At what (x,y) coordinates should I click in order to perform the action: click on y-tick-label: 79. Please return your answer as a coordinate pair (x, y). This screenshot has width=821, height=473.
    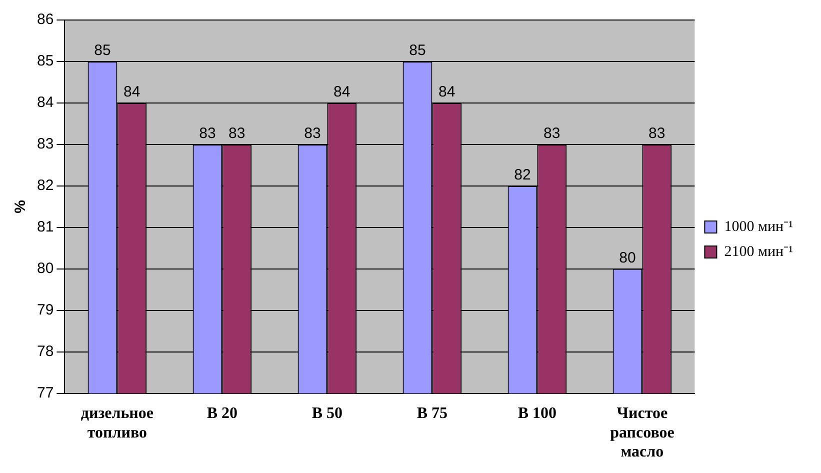
    Looking at the image, I should click on (45, 310).